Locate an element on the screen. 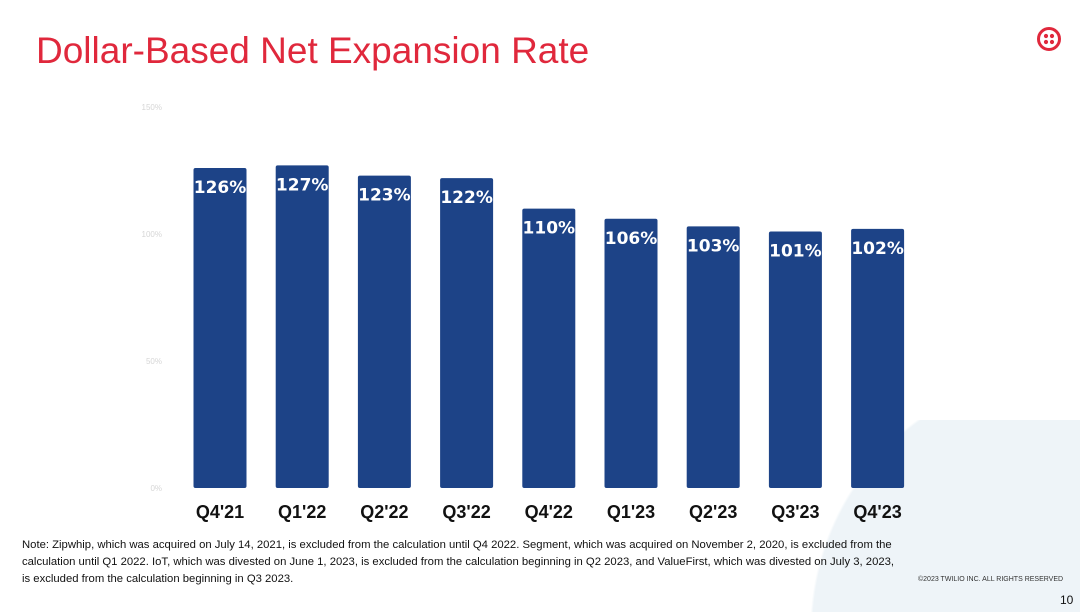  x-tick-label: Q3'22 is located at coordinates (466, 512).